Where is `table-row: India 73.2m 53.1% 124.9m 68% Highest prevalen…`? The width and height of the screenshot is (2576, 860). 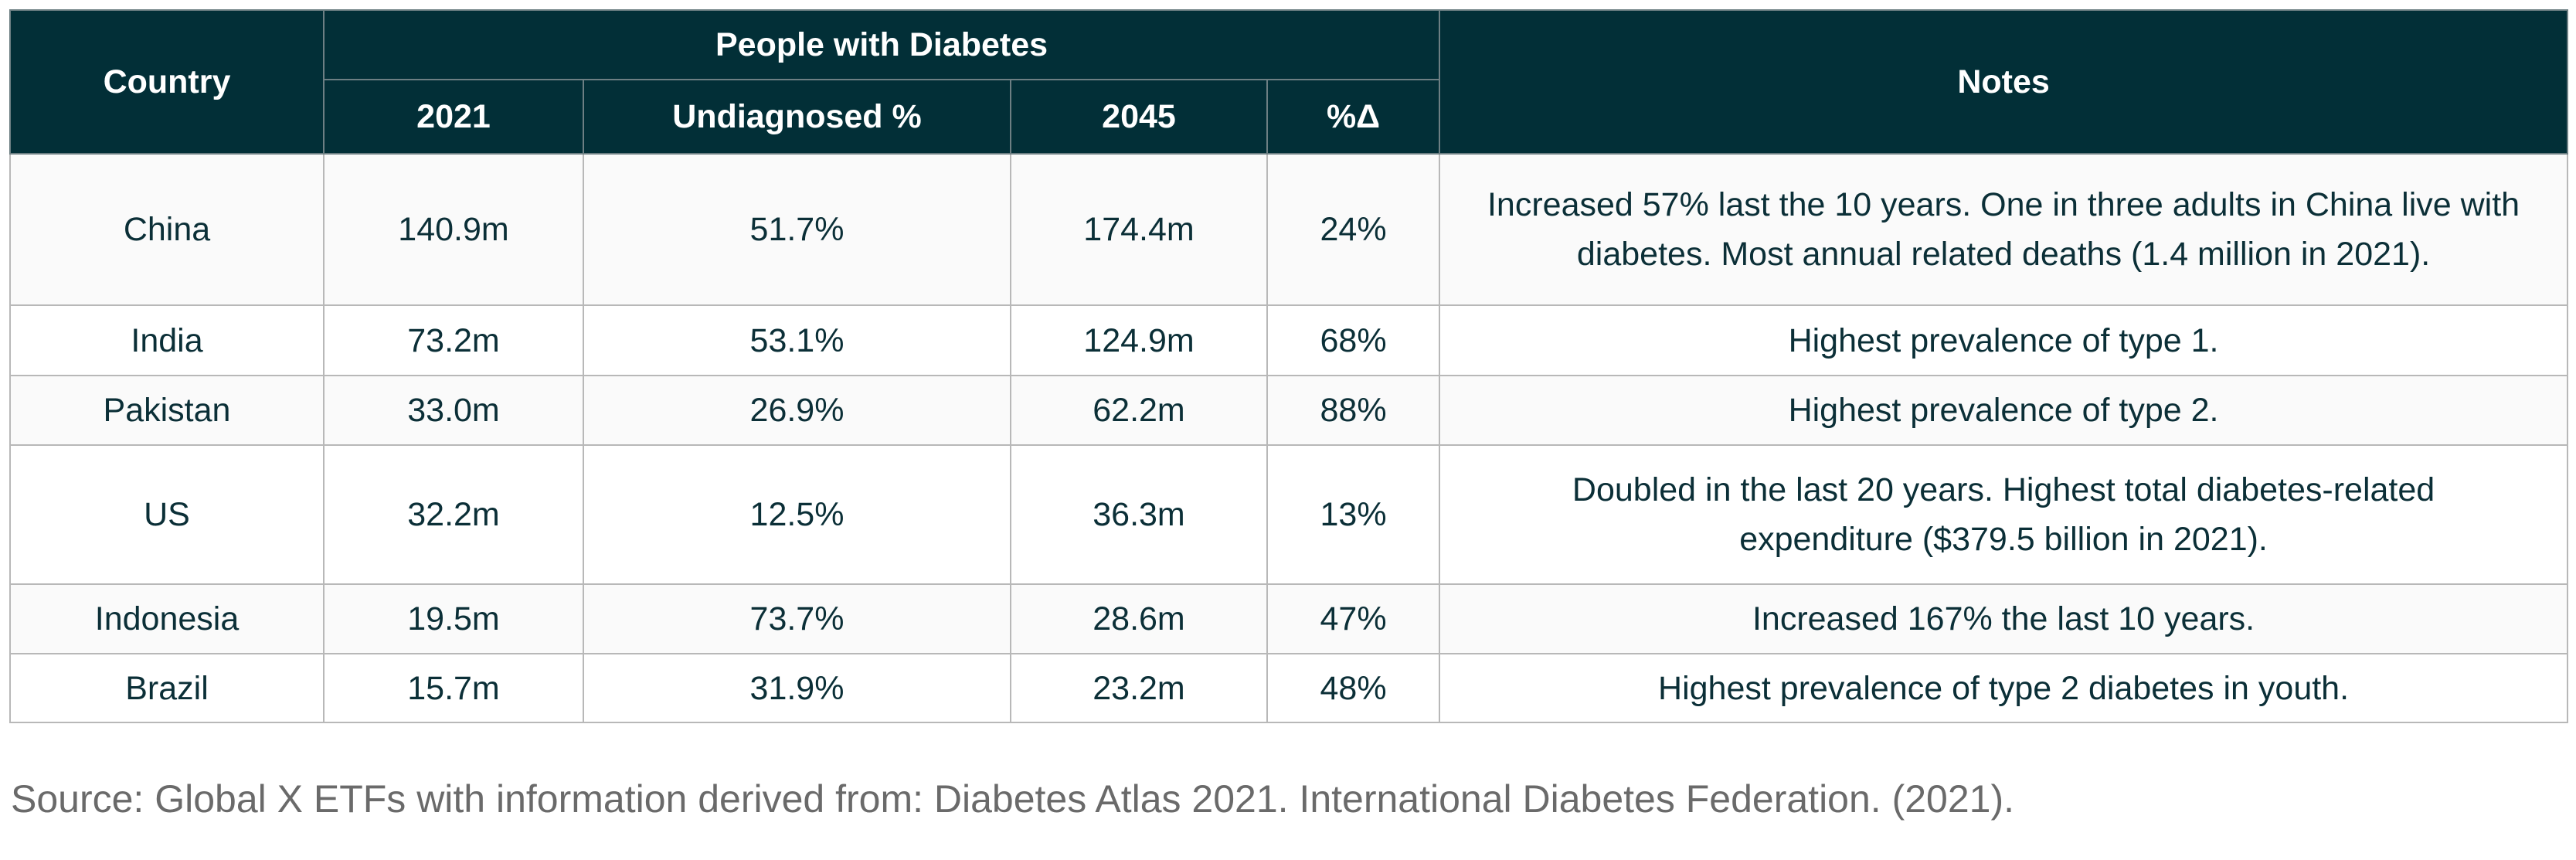
table-row: India 73.2m 53.1% 124.9m 68% Highest prevalen… is located at coordinates (1289, 340).